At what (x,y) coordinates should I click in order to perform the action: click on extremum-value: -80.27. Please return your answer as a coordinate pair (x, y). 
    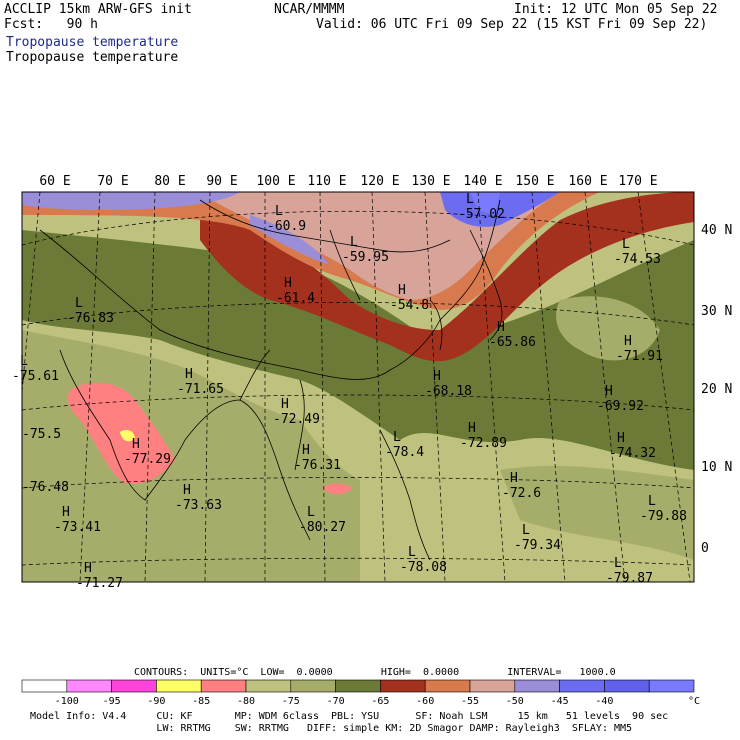
    Looking at the image, I should click on (322, 527).